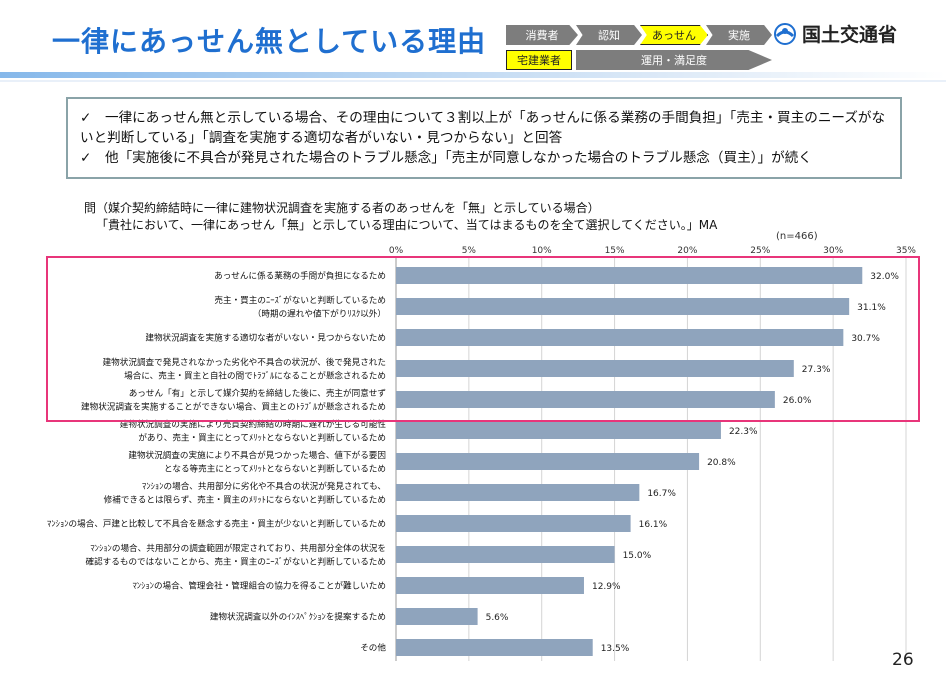  Describe the element at coordinates (542, 35) in the screenshot. I see `flow-step-consumer: 消費者` at that location.